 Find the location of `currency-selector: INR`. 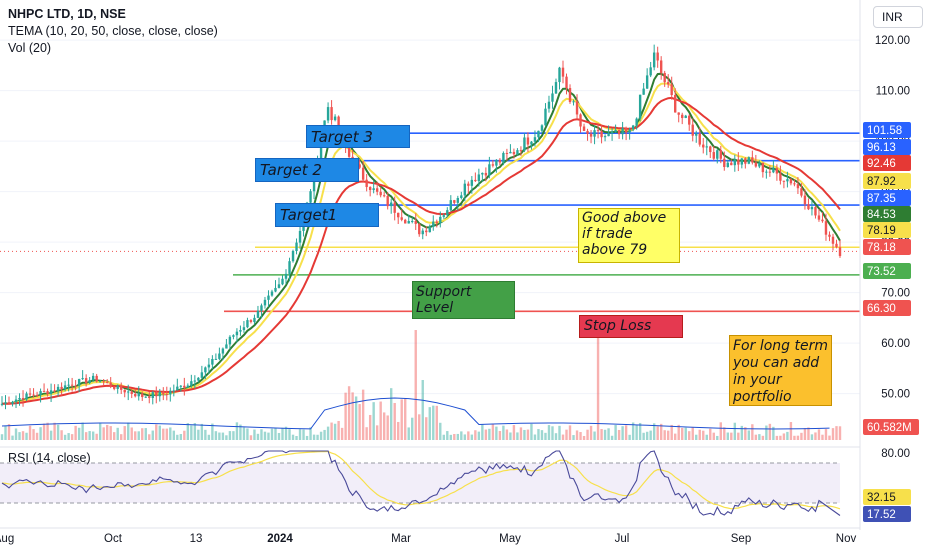

currency-selector: INR is located at coordinates (898, 17).